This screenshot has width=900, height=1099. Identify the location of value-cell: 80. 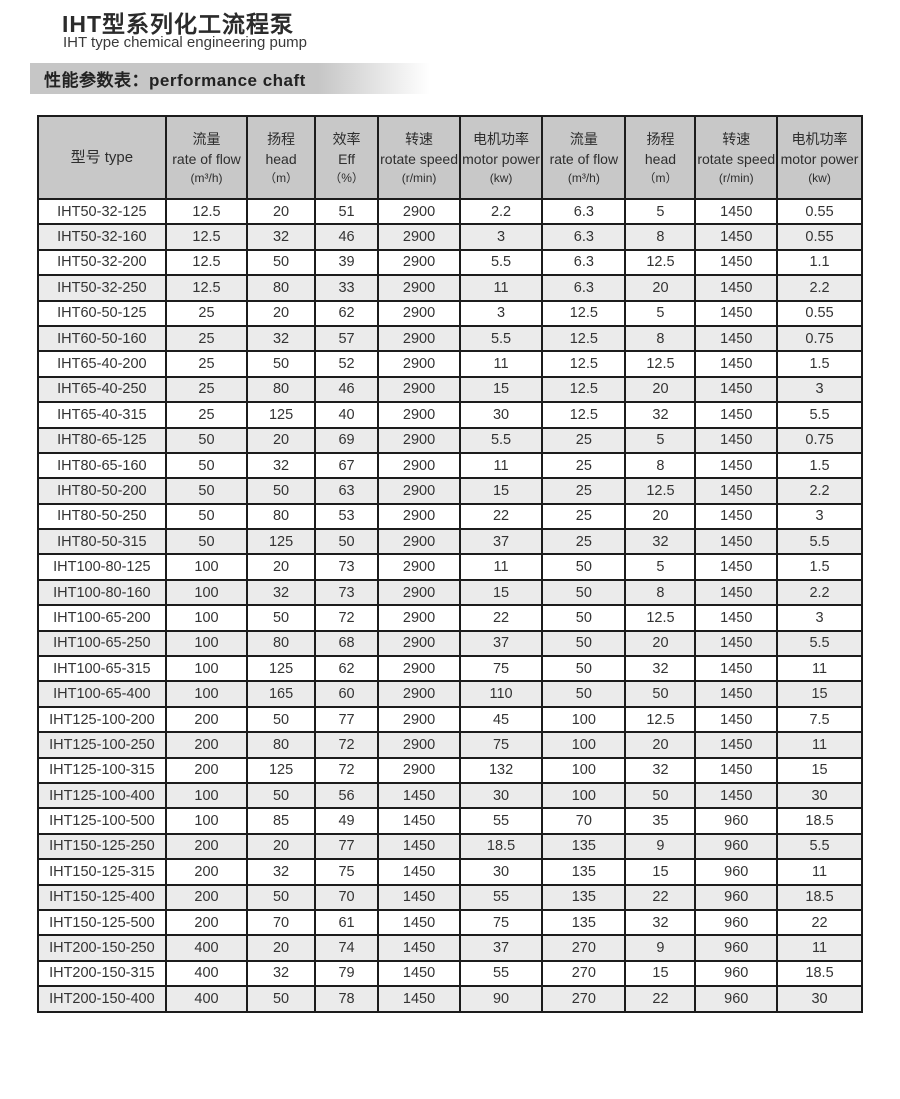
(281, 745).